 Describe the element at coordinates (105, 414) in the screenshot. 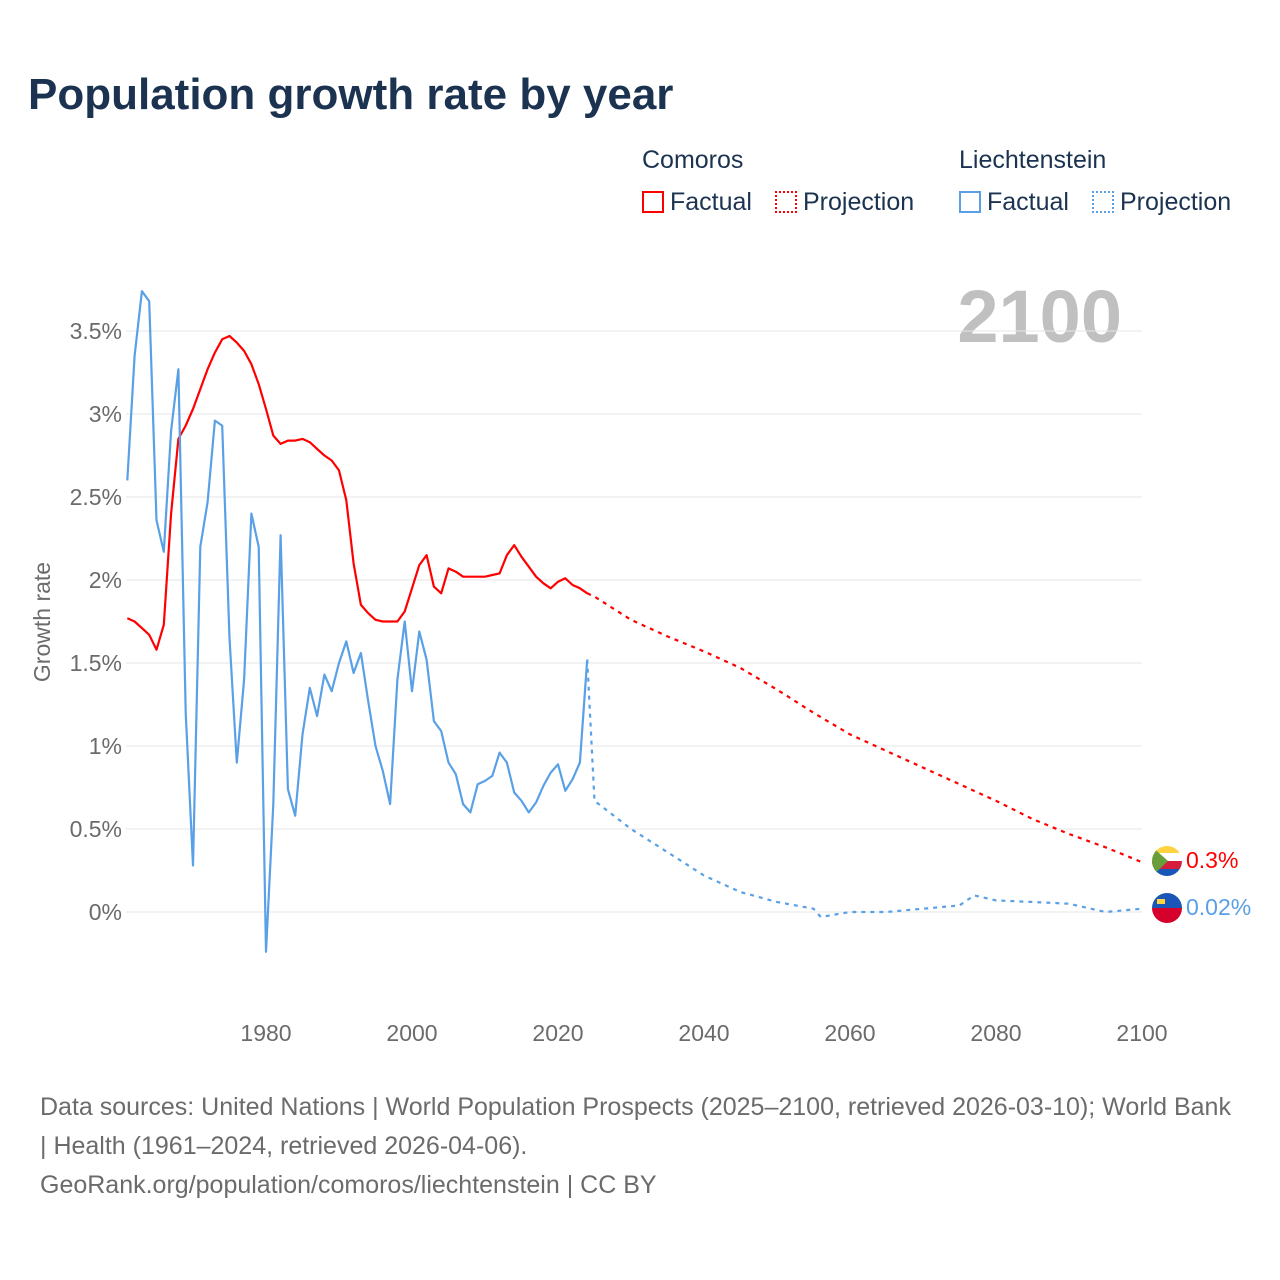

I see `y-tick-label: 3%` at that location.